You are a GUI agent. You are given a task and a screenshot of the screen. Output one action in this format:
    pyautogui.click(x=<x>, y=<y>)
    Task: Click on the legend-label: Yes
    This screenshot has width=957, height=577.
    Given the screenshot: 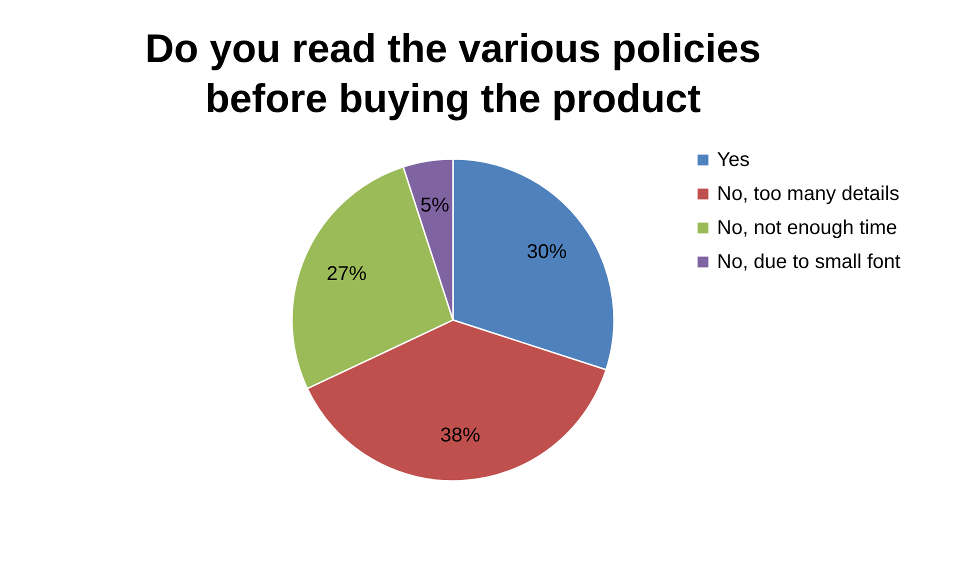 What is the action you would take?
    pyautogui.click(x=733, y=160)
    